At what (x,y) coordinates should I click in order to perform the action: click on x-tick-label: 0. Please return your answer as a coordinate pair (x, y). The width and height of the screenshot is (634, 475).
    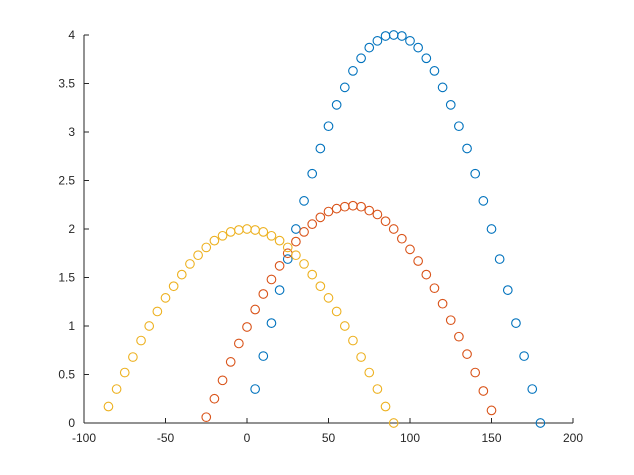
    Looking at the image, I should click on (247, 438).